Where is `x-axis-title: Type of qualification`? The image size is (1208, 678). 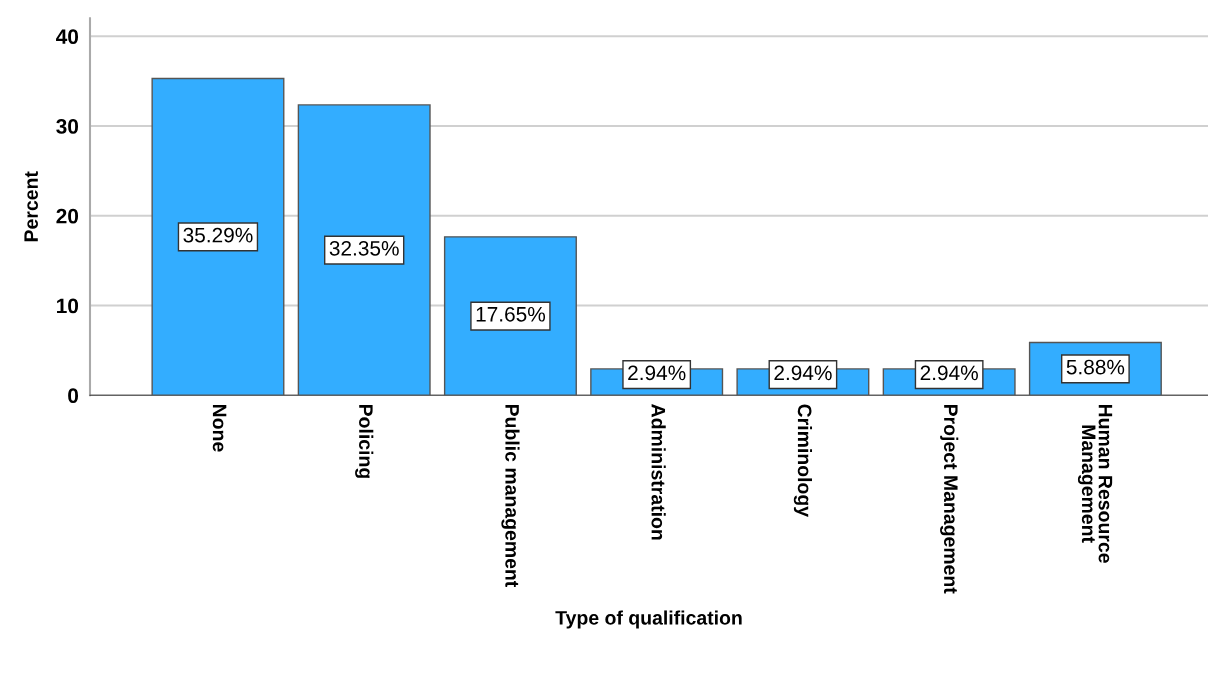 x-axis-title: Type of qualification is located at coordinates (648, 619).